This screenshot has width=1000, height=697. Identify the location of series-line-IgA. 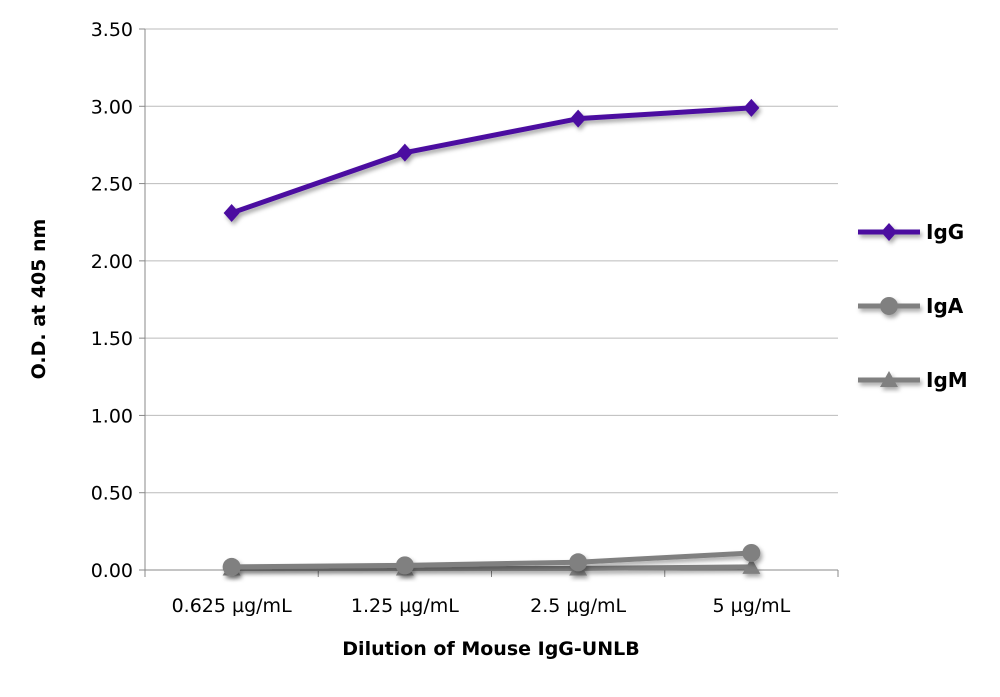
(491, 560).